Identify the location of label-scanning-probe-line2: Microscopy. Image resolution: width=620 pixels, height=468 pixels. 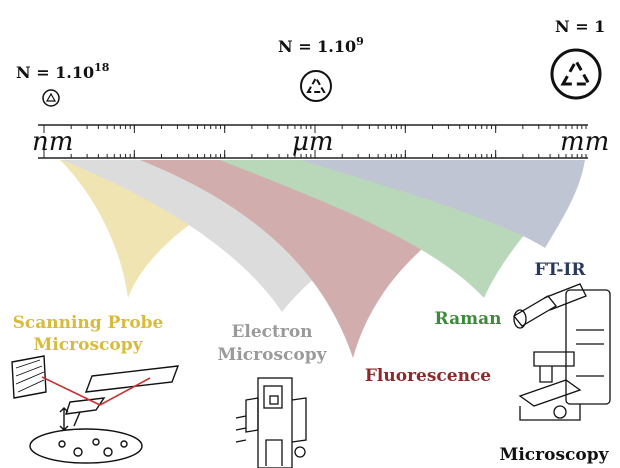
(89, 345).